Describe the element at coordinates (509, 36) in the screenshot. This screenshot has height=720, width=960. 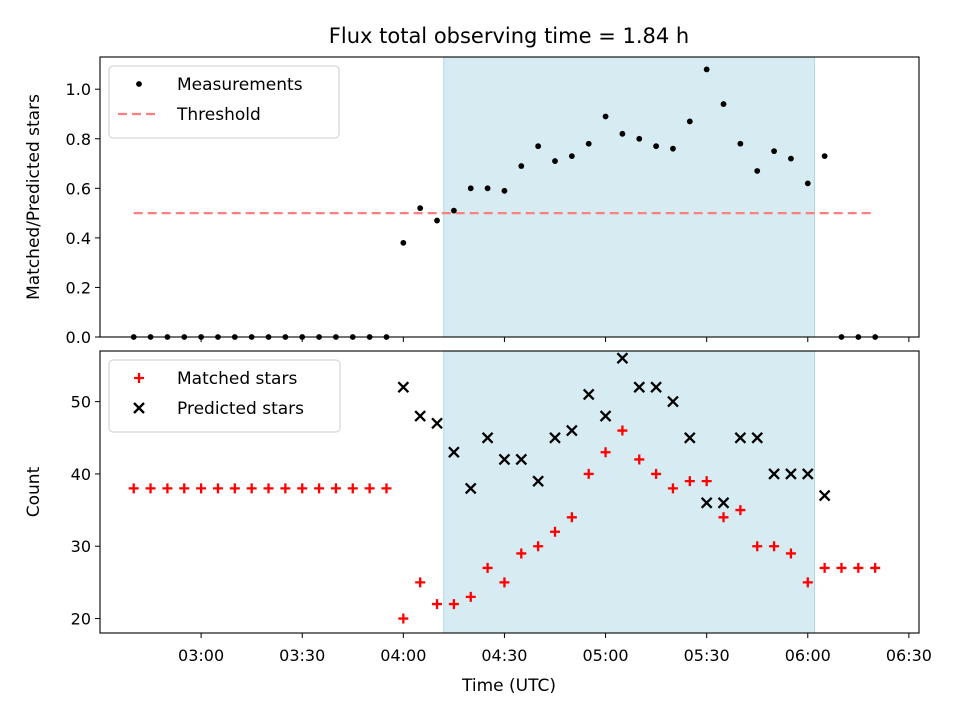
I see `chart-title: Flux total observing time = 1.84 h` at that location.